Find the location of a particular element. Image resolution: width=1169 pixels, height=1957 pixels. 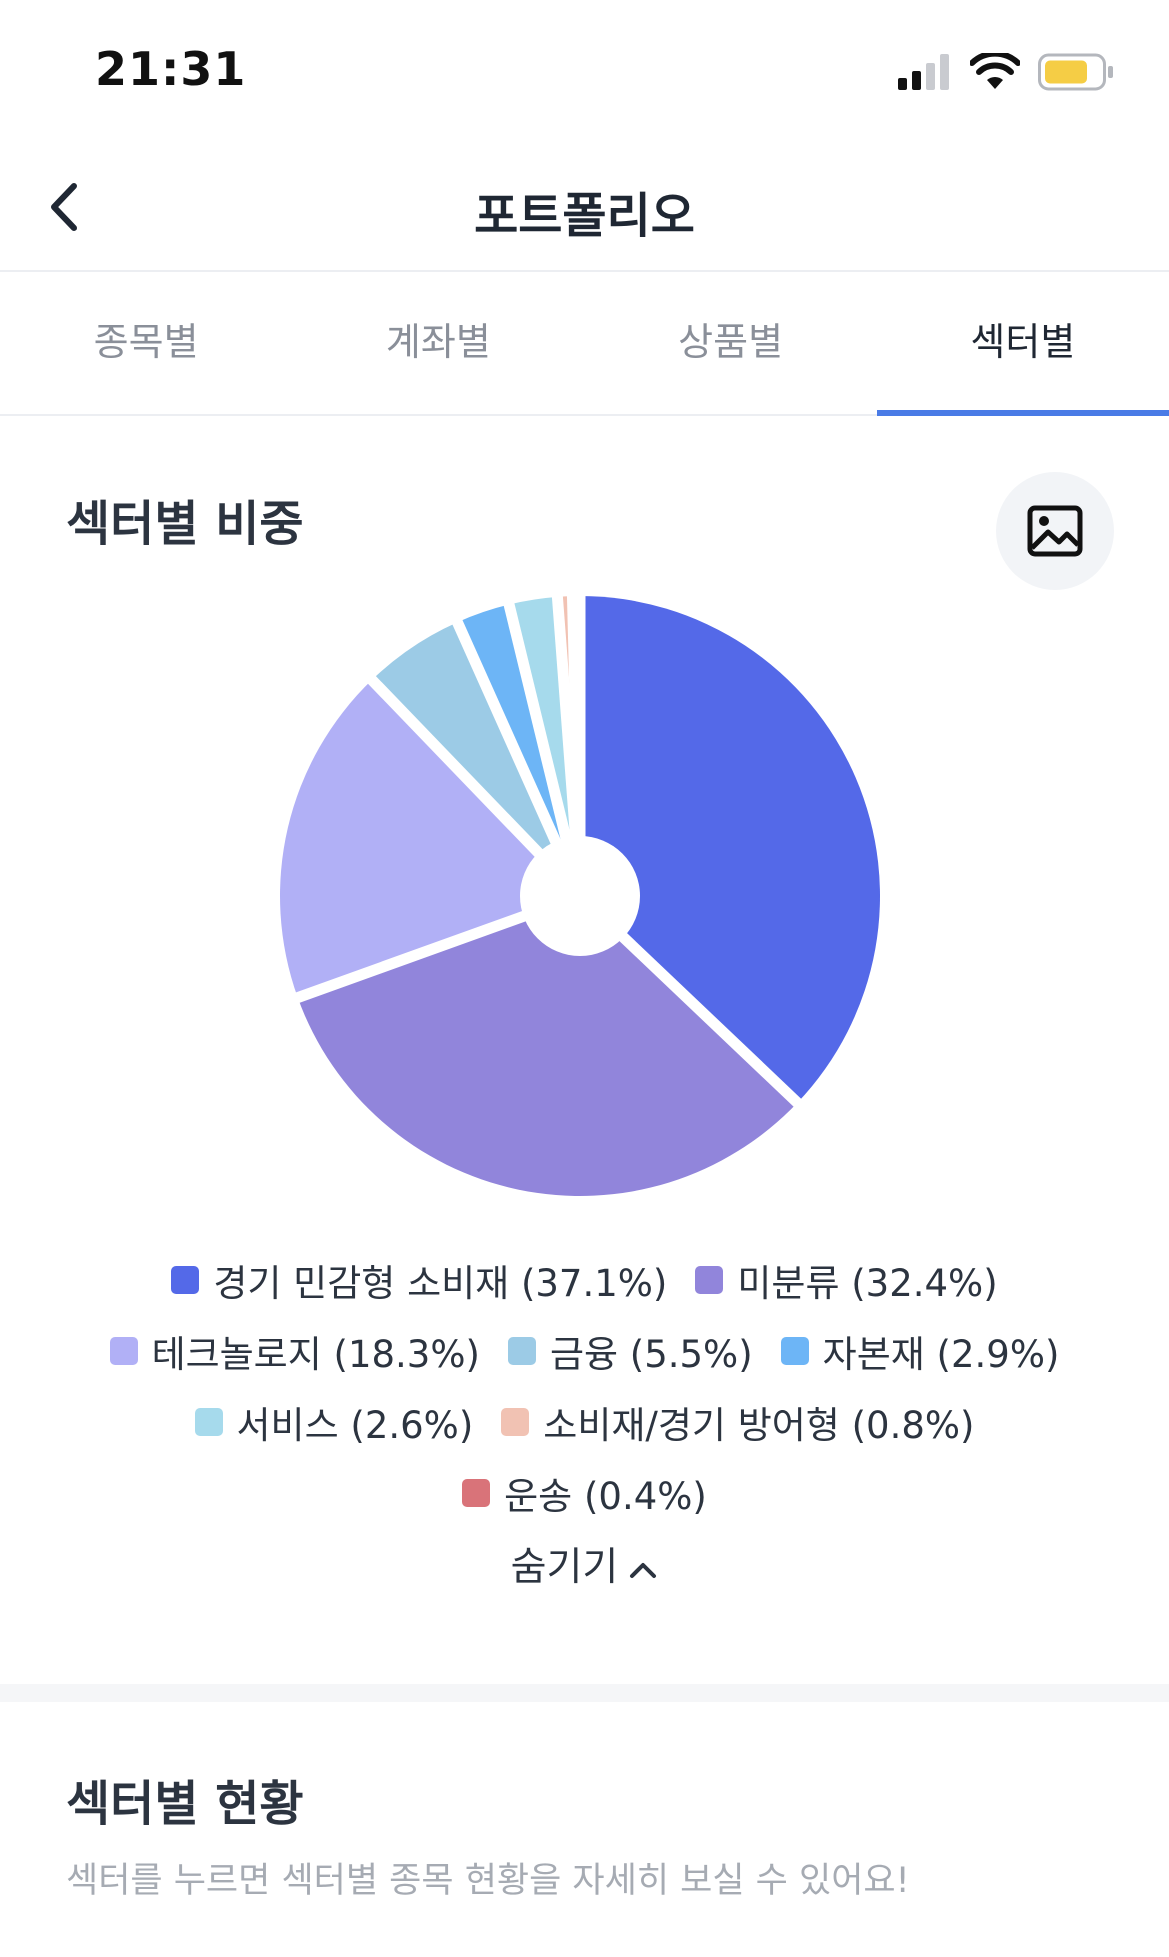

back-button is located at coordinates (65, 207).